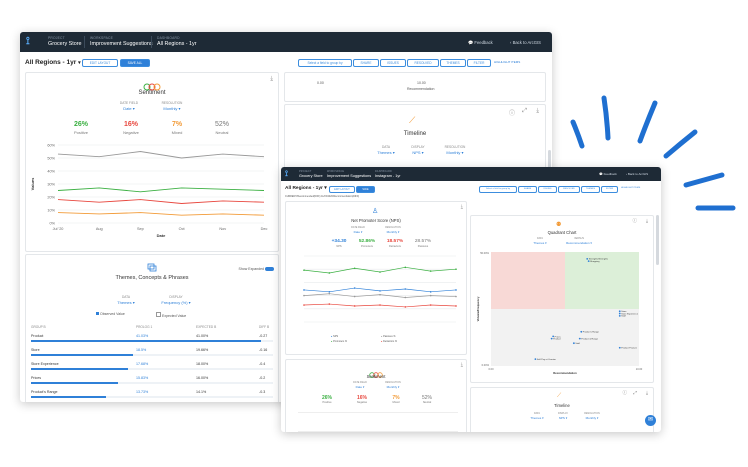 The image size is (748, 467). I want to click on timeline-icon: ⟋, so click(559, 396).